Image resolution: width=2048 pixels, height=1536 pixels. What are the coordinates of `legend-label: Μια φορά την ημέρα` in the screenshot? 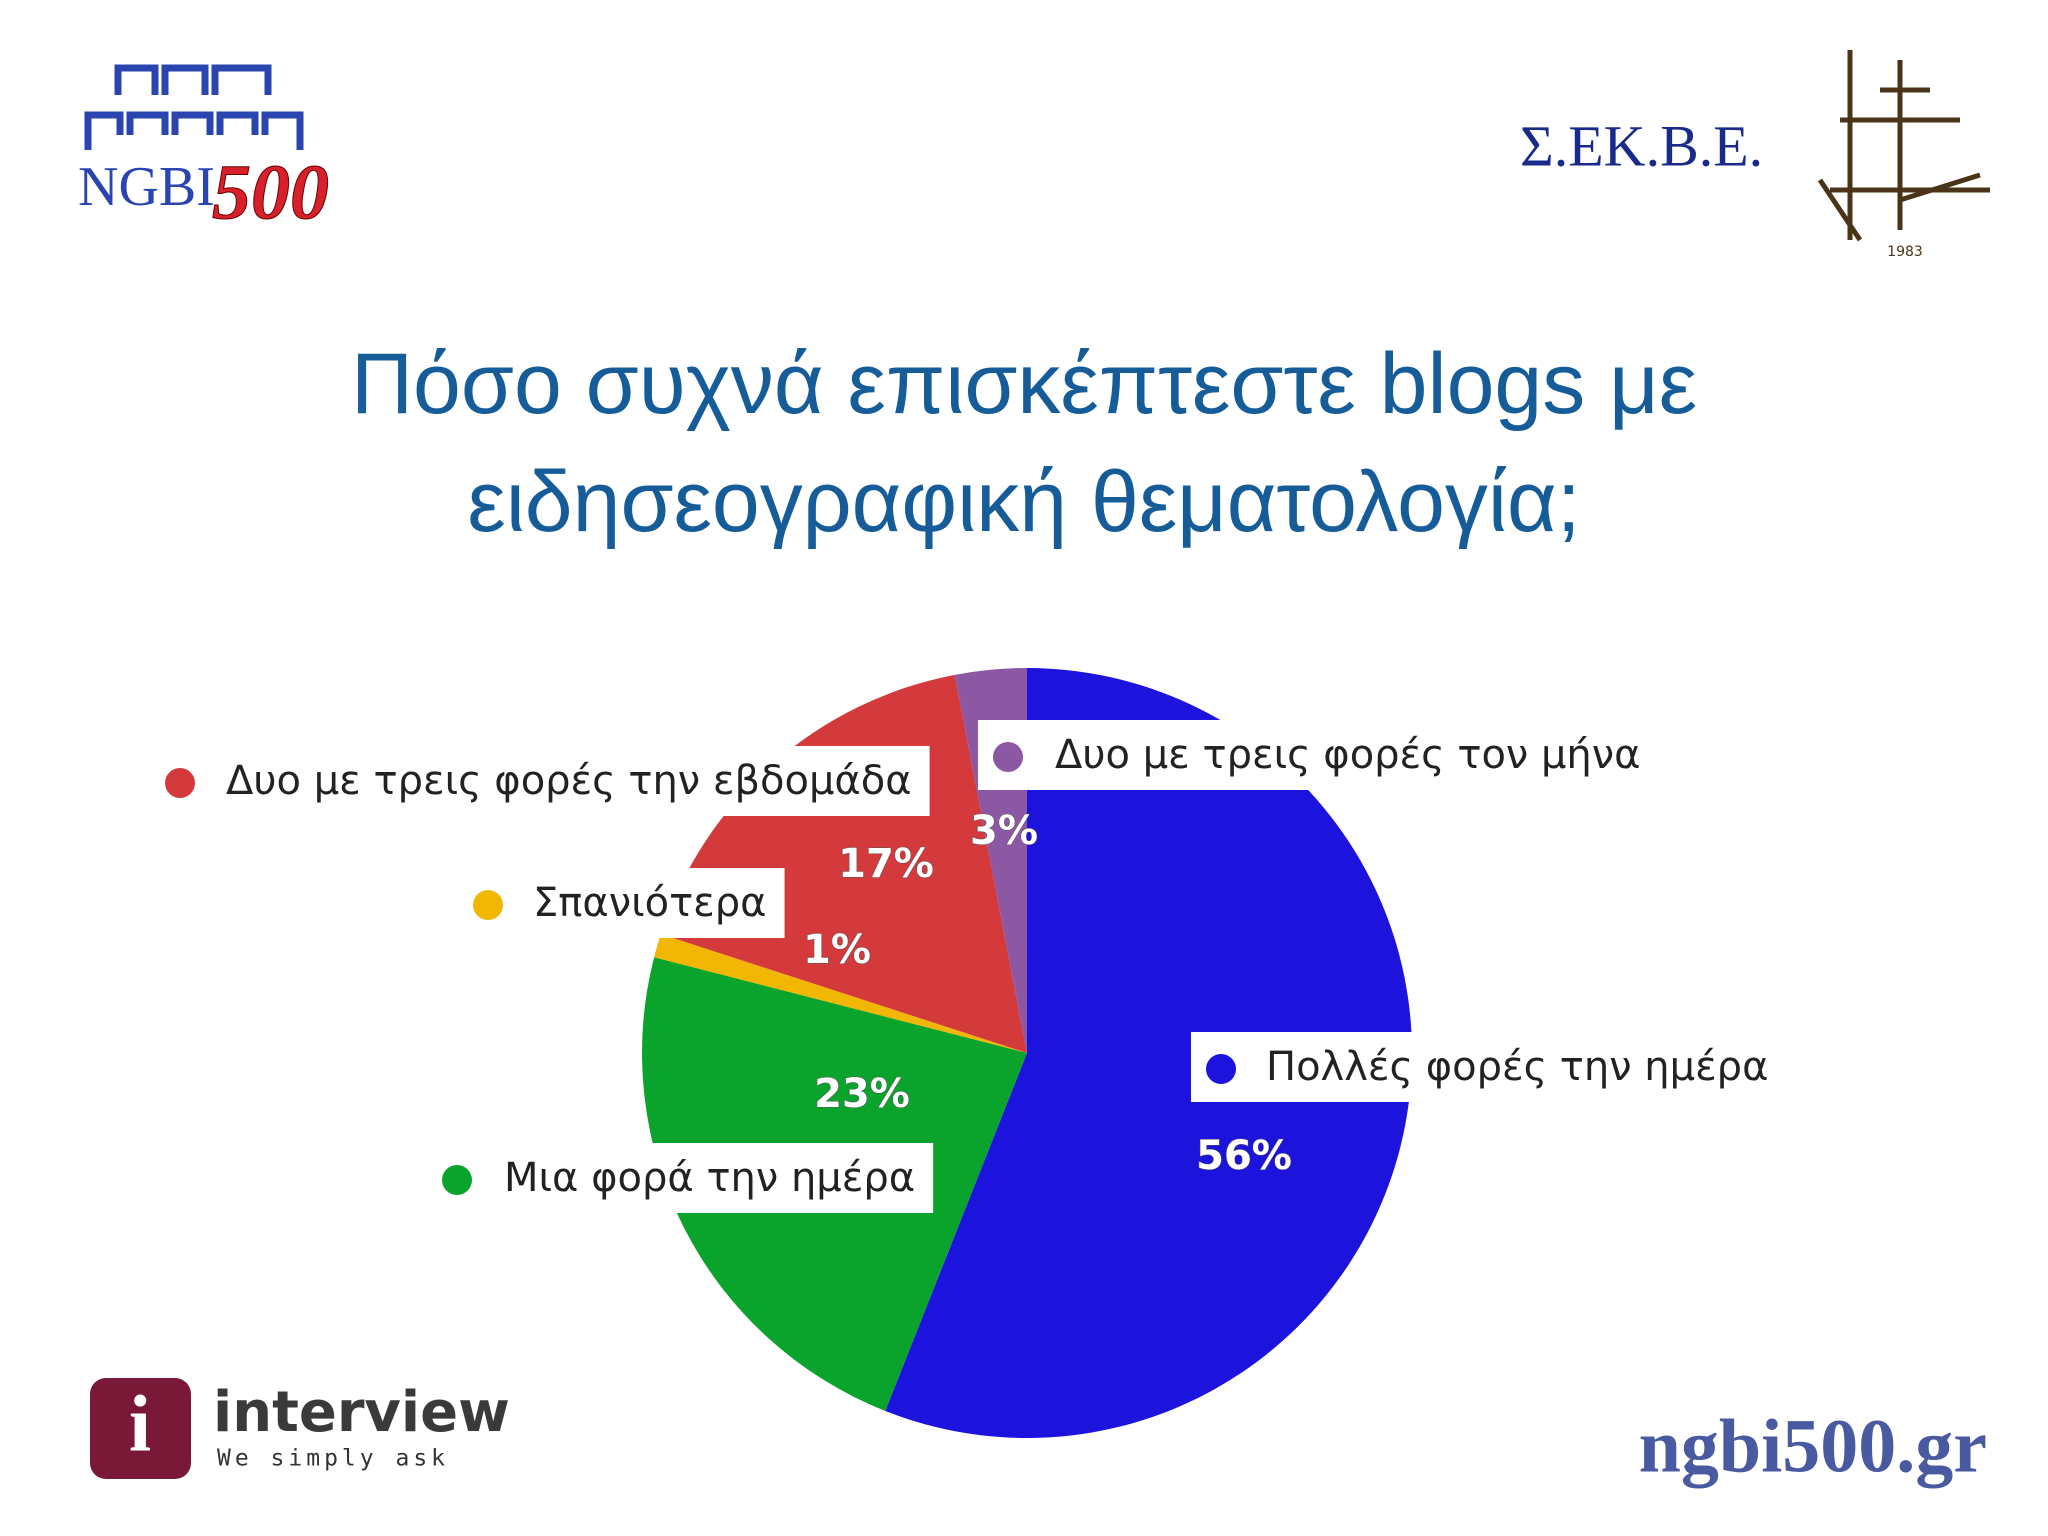 It's located at (709, 1178).